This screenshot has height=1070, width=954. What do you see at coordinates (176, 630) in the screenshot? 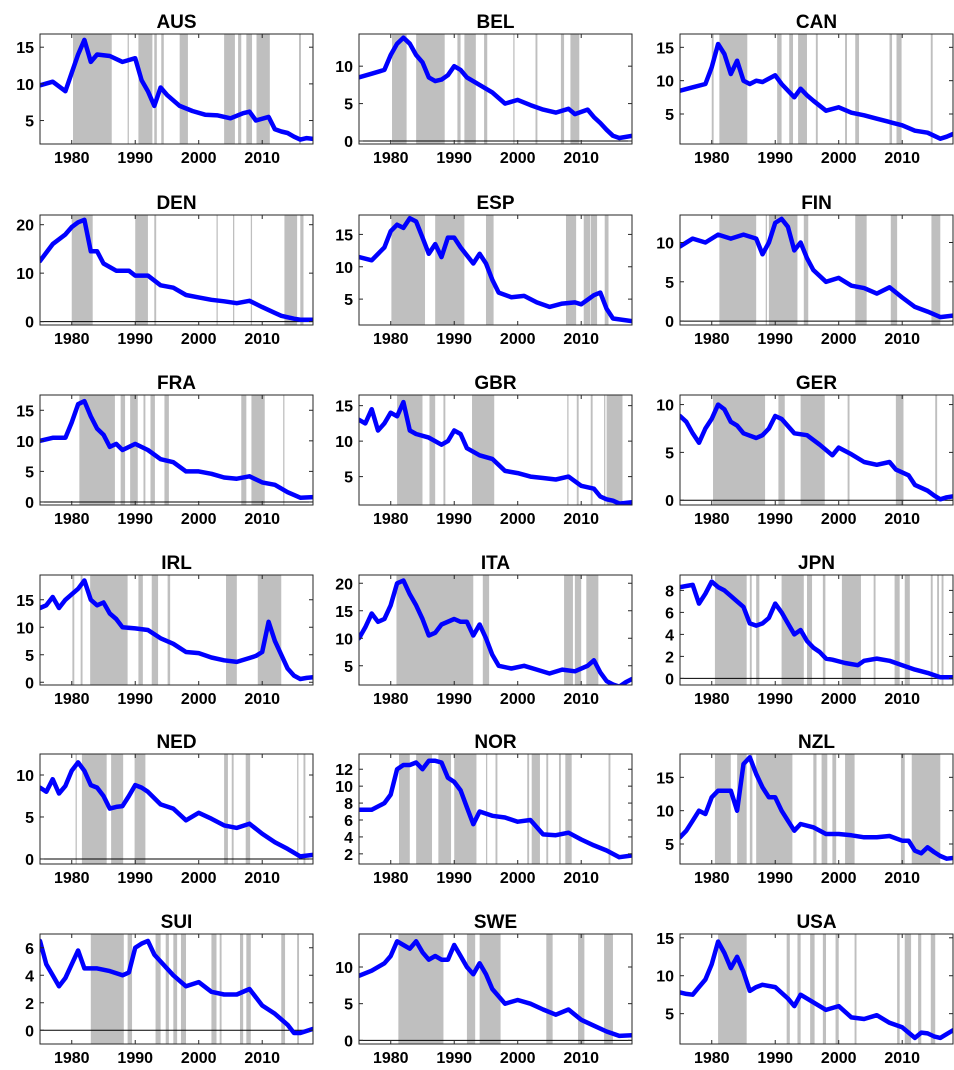
I see `series-line-irl` at bounding box center [176, 630].